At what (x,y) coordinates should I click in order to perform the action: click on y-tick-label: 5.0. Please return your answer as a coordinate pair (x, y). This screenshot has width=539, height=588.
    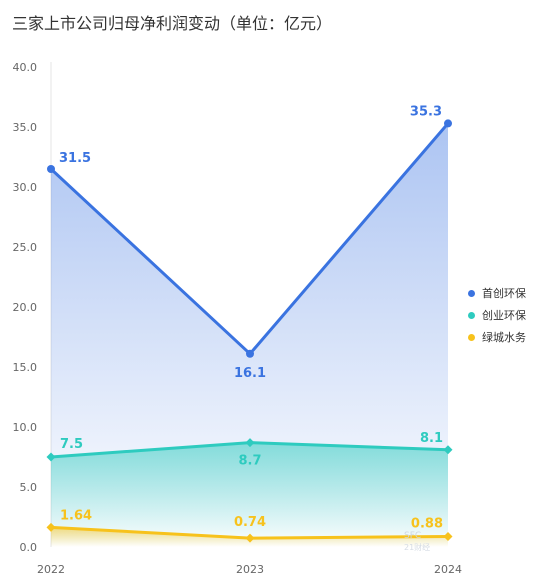
    Looking at the image, I should click on (29, 487).